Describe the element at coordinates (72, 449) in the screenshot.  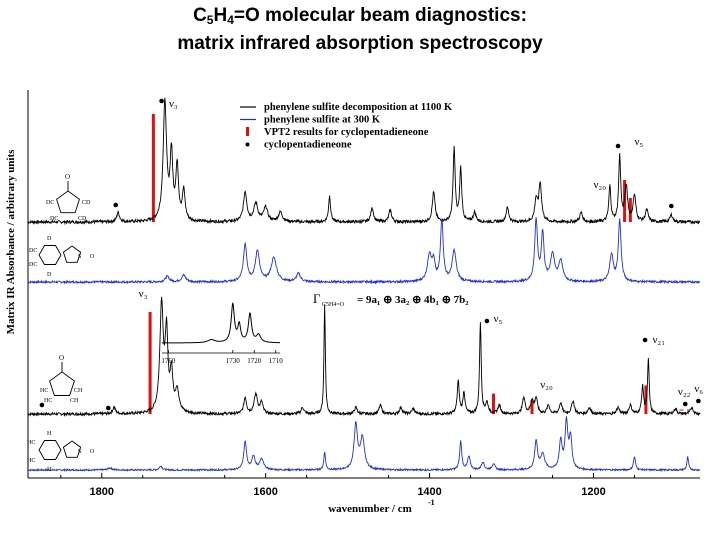
I see `sulfite-ring` at that location.